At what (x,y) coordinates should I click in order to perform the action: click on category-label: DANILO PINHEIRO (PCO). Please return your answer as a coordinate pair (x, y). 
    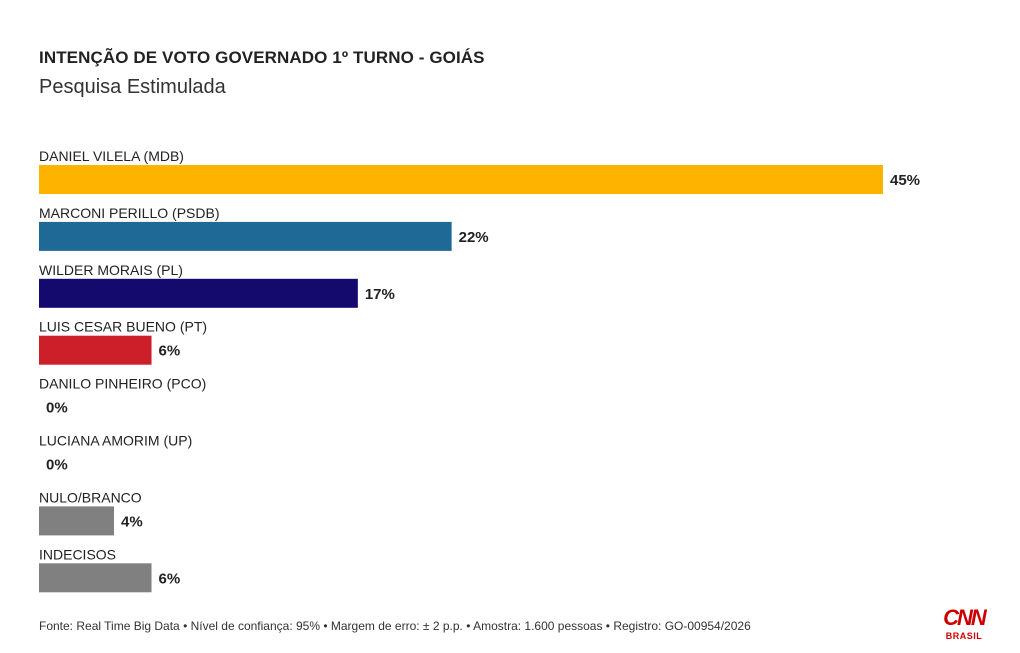
    Looking at the image, I should click on (122, 384).